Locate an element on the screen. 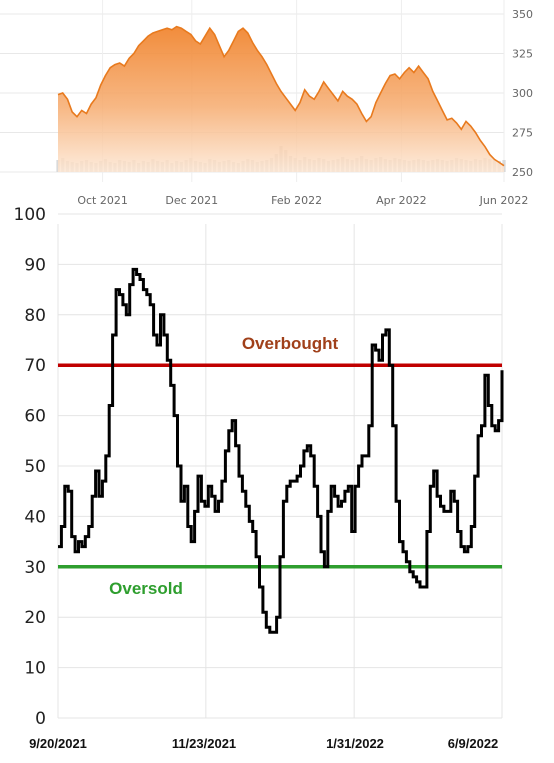 The width and height of the screenshot is (554, 763). top-xtick-2: Feb 2022 is located at coordinates (296, 200).